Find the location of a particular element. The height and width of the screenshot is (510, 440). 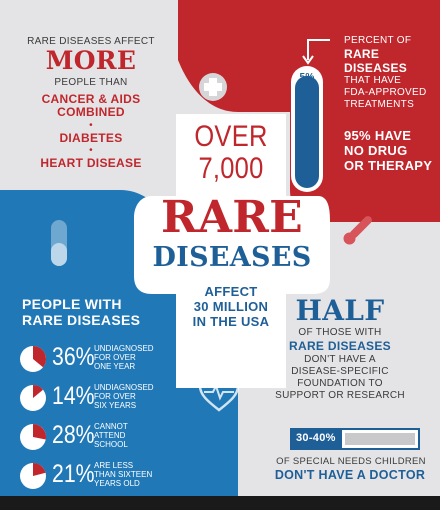

half-of-those-line: OF THOSE WITH is located at coordinates (340, 332).